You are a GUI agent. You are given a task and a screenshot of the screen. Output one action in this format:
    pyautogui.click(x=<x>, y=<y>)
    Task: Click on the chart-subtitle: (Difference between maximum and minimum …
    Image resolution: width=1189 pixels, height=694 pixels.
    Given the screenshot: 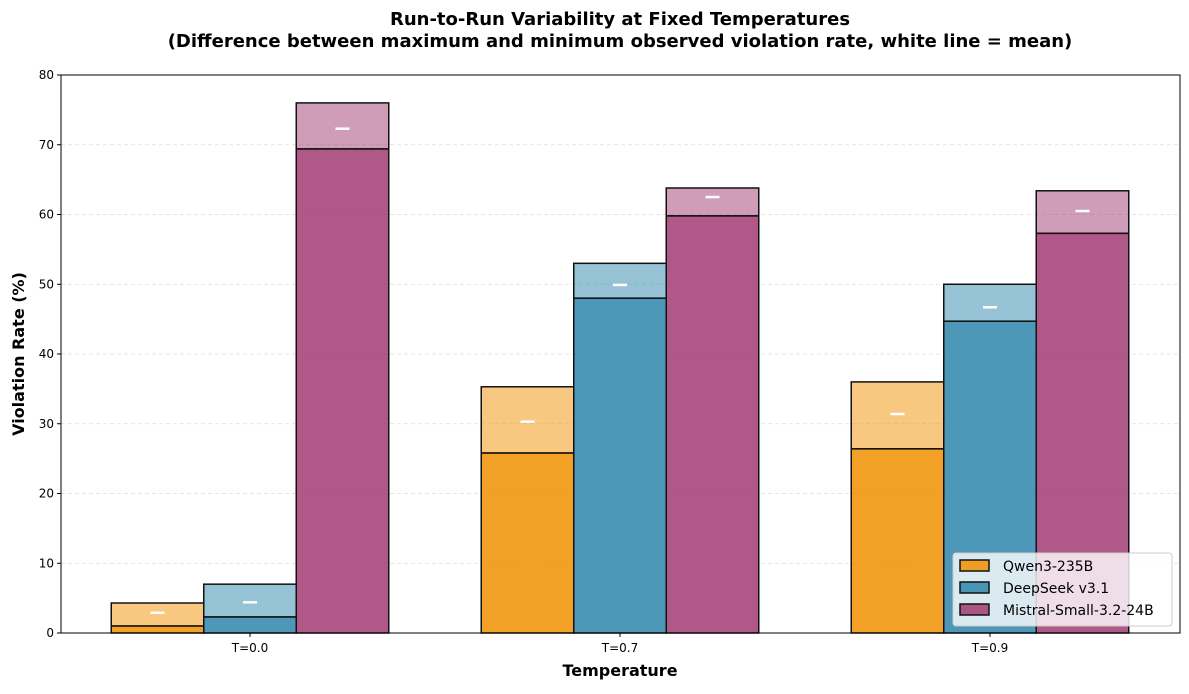 What is the action you would take?
    pyautogui.click(x=620, y=41)
    